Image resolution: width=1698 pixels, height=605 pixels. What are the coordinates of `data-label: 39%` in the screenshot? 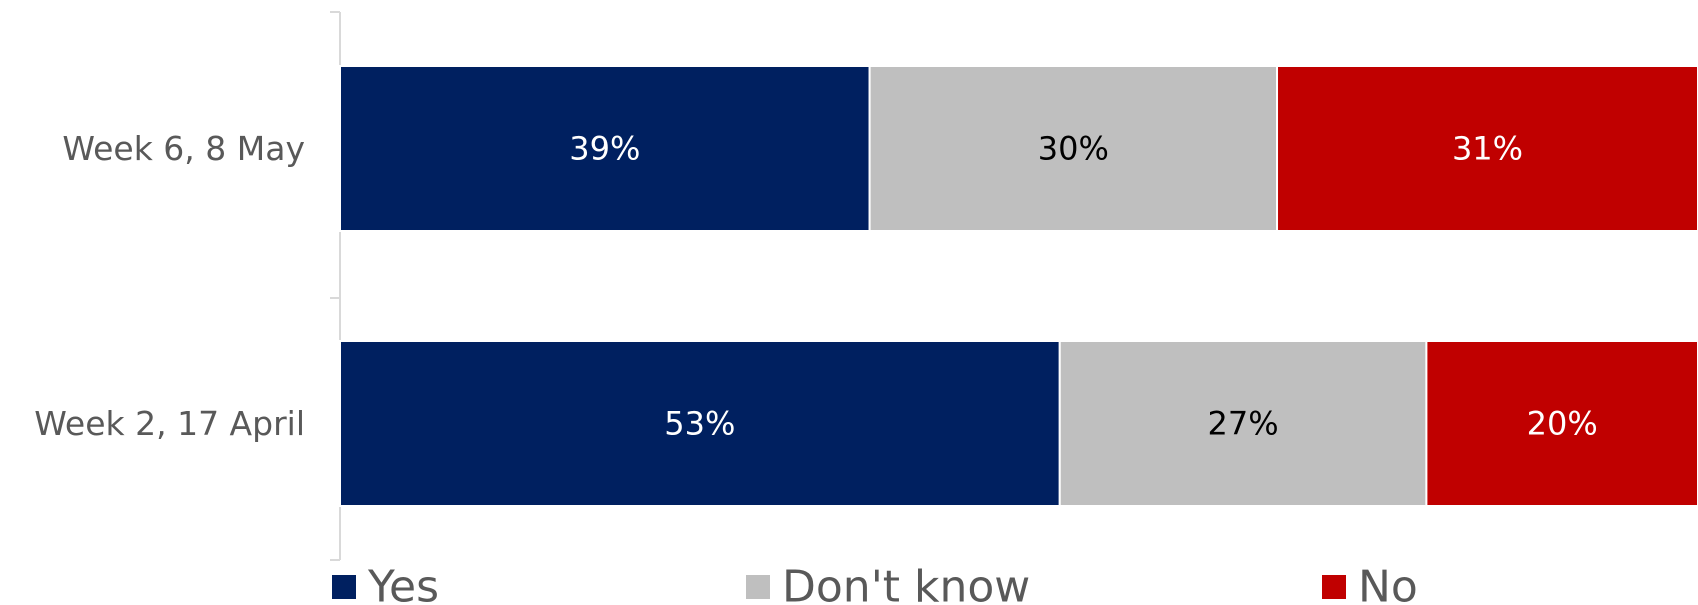 It's located at (604, 149).